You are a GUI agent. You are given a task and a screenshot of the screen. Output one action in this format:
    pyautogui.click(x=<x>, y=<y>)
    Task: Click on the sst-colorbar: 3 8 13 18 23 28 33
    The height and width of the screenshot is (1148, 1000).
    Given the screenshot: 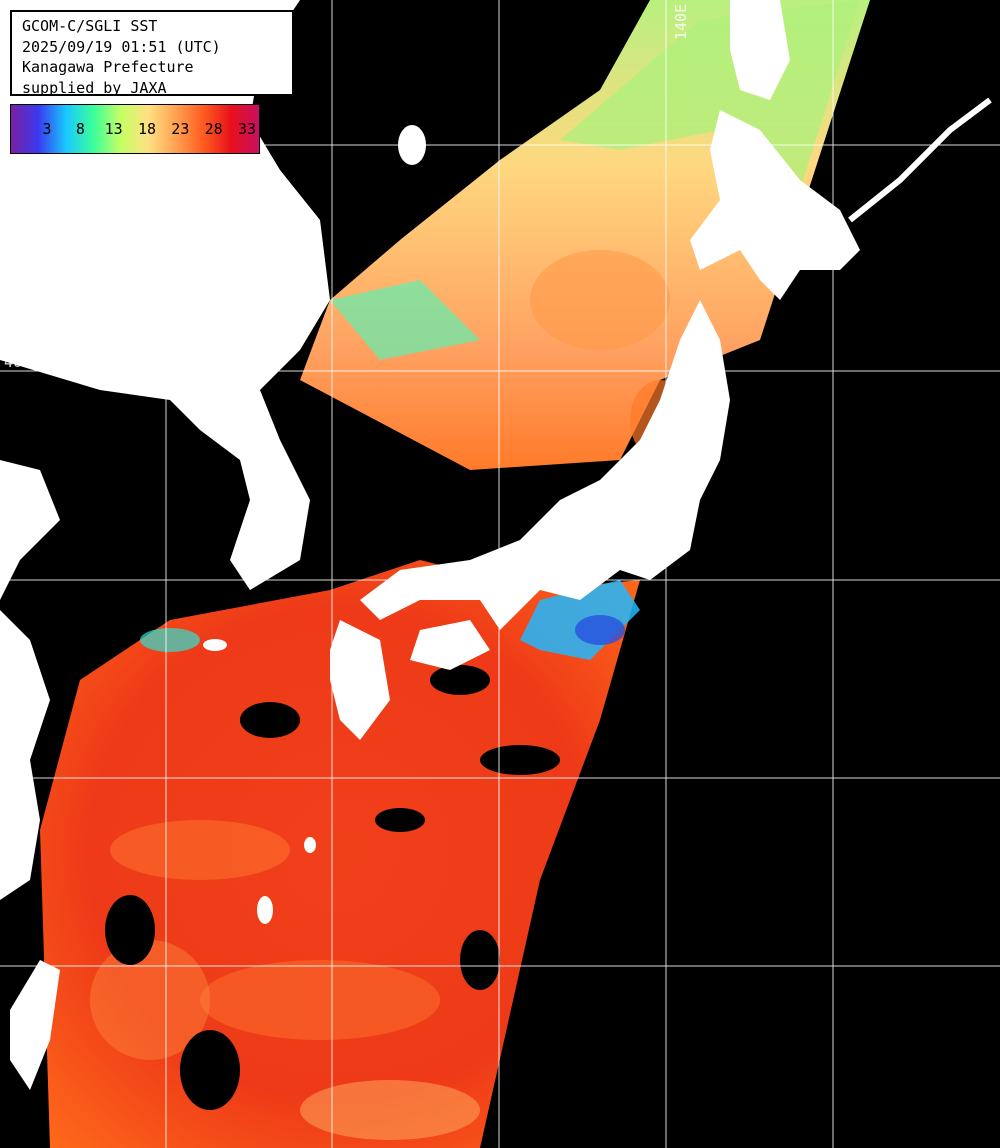 What is the action you would take?
    pyautogui.click(x=135, y=129)
    